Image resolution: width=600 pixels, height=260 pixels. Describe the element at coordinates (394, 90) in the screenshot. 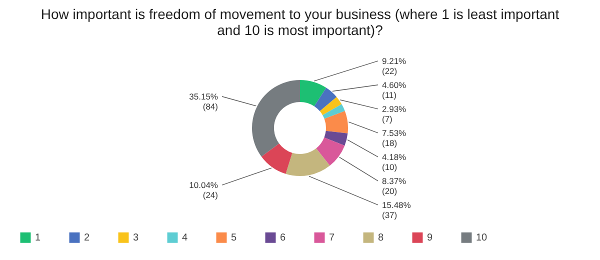

I see `data-label: 4.60% (11)` at that location.